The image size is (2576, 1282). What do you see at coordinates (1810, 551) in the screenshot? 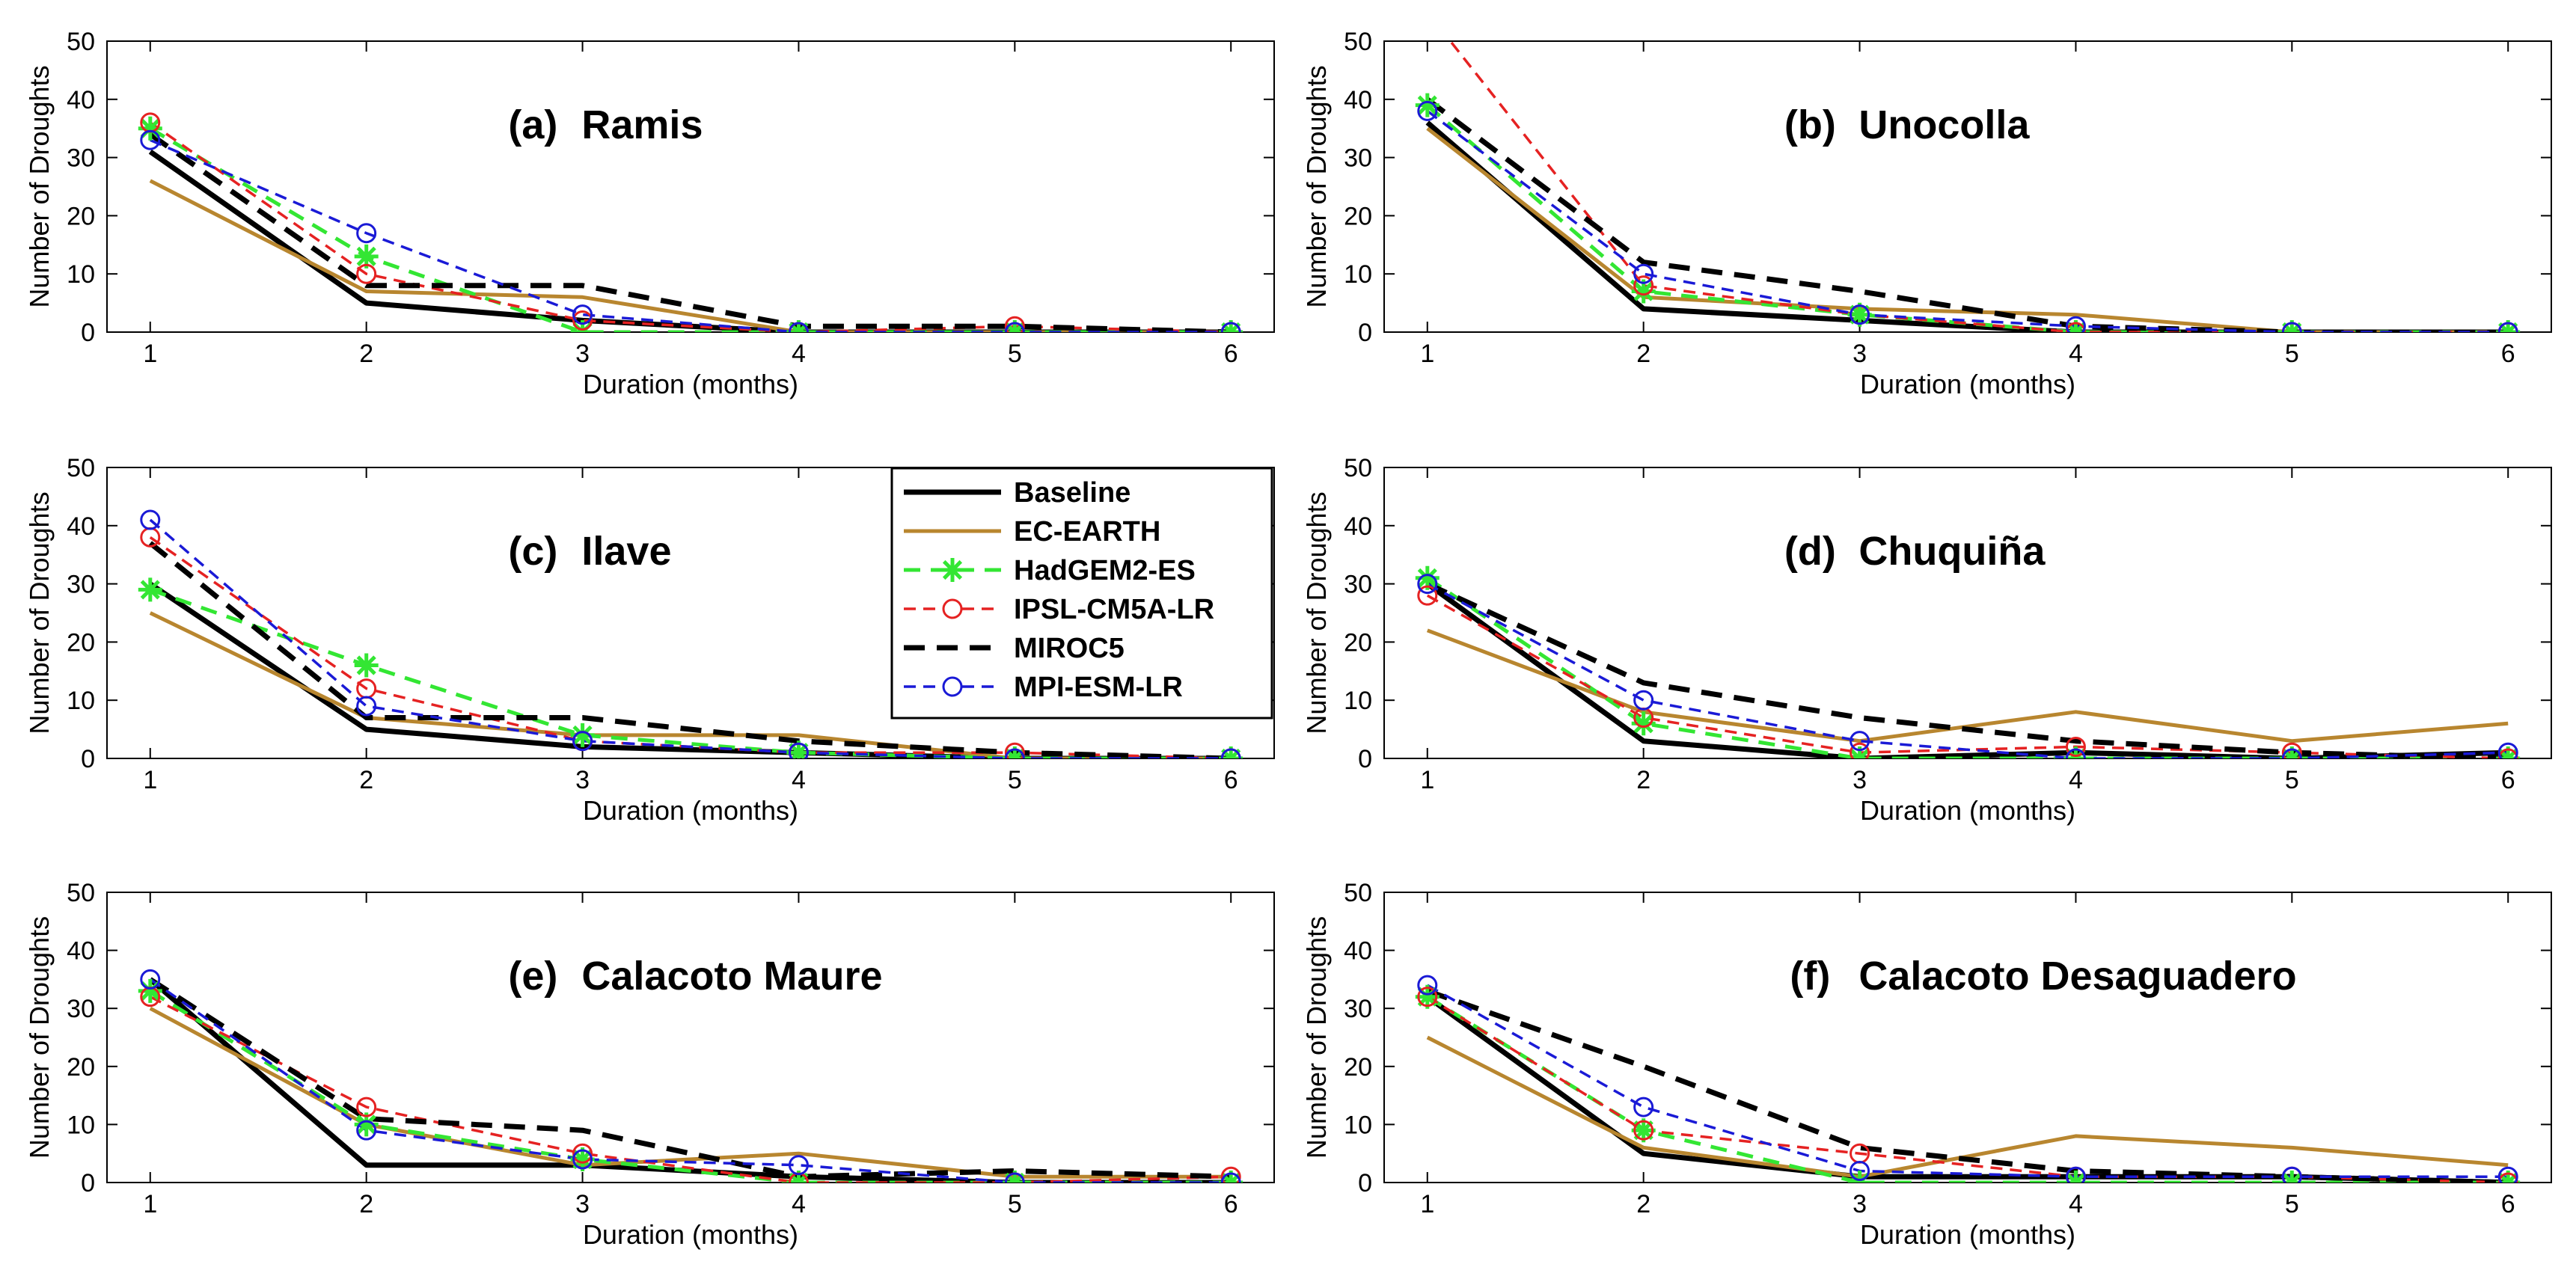
I see `panel-title-id: (d)` at bounding box center [1810, 551].